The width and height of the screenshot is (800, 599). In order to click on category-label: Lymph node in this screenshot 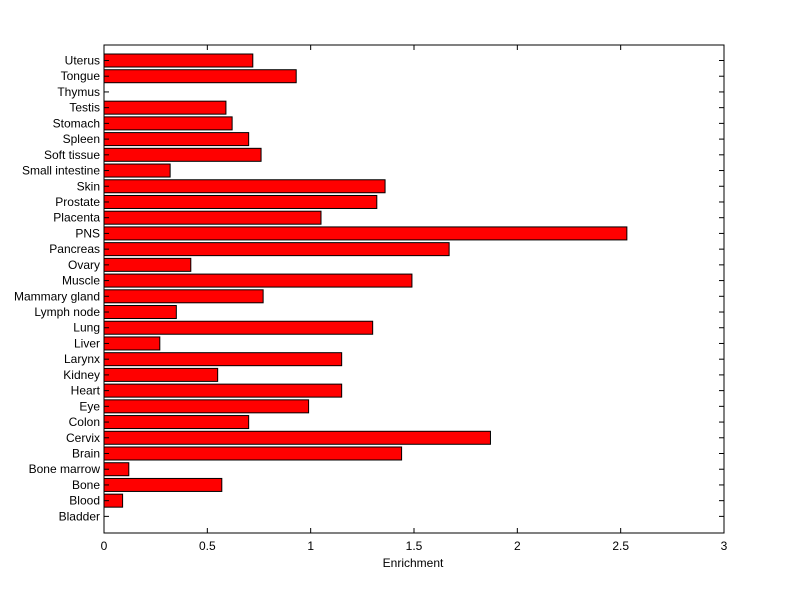, I will do `click(67, 312)`.